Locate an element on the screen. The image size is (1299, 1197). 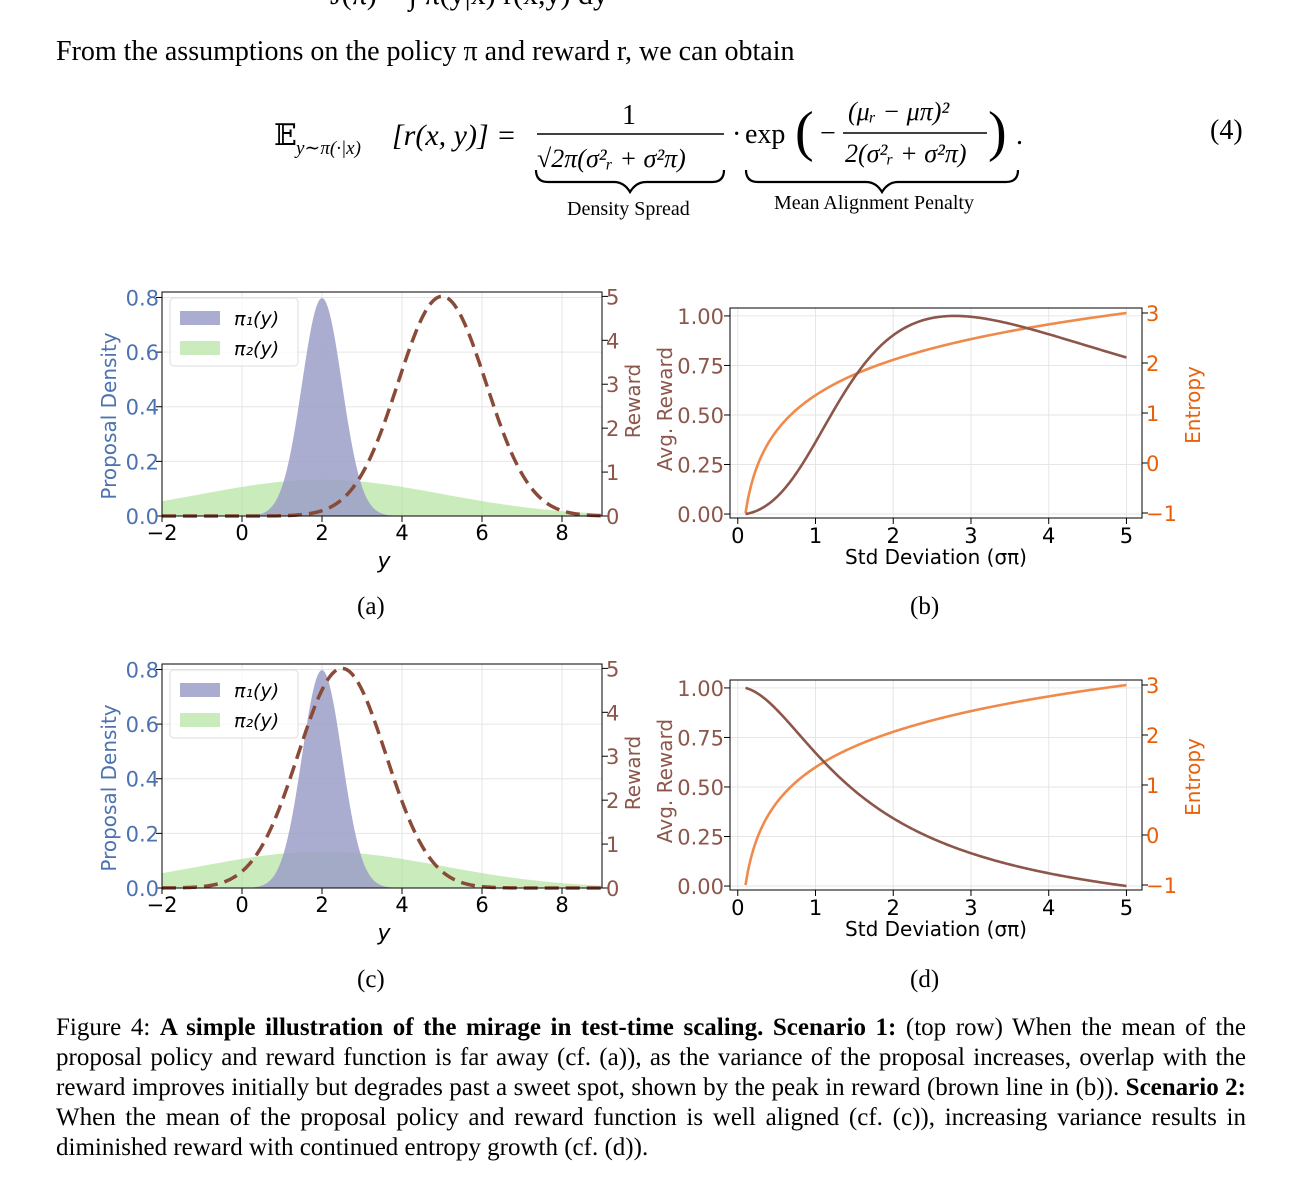
eq-minus: − is located at coordinates (828, 133).